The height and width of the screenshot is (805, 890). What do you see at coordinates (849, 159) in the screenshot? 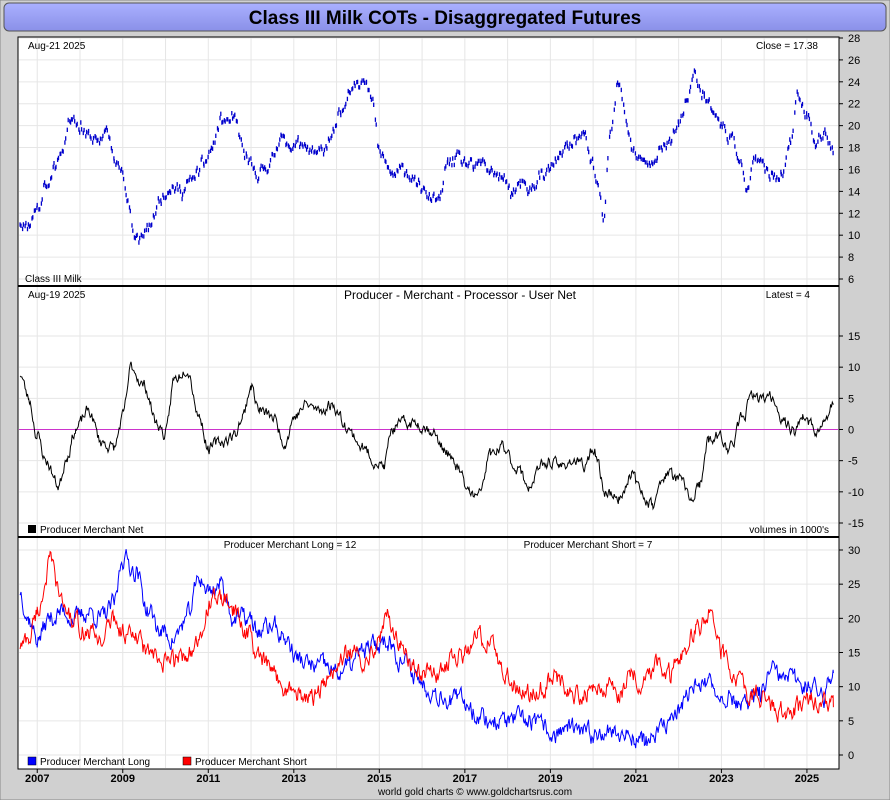
I see `price-y-axis: 6 8 10 12 14 16 18 20 22 24 26 28` at bounding box center [849, 159].